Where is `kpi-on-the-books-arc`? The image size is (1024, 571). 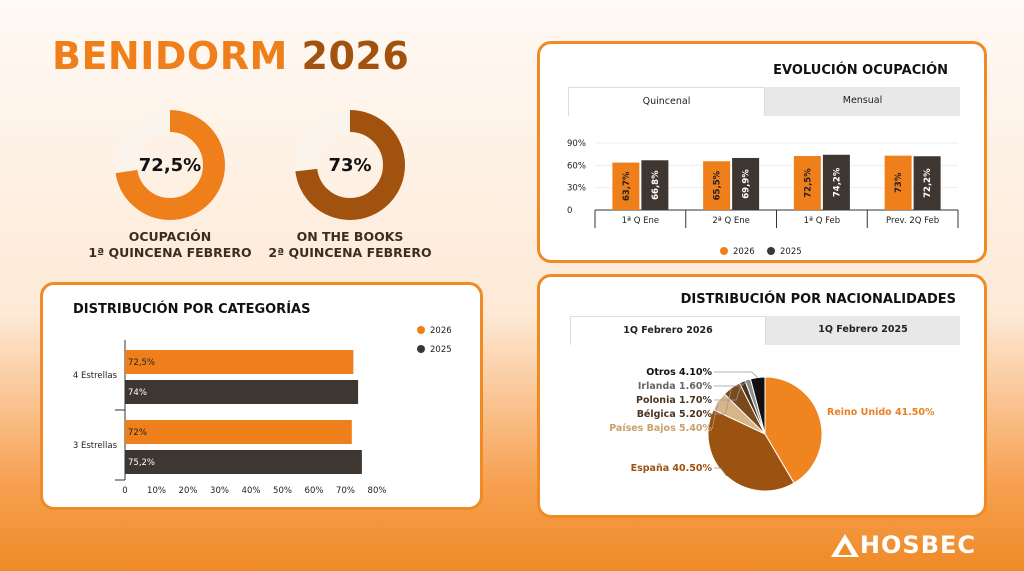
kpi-on-the-books-arc is located at coordinates (350, 165).